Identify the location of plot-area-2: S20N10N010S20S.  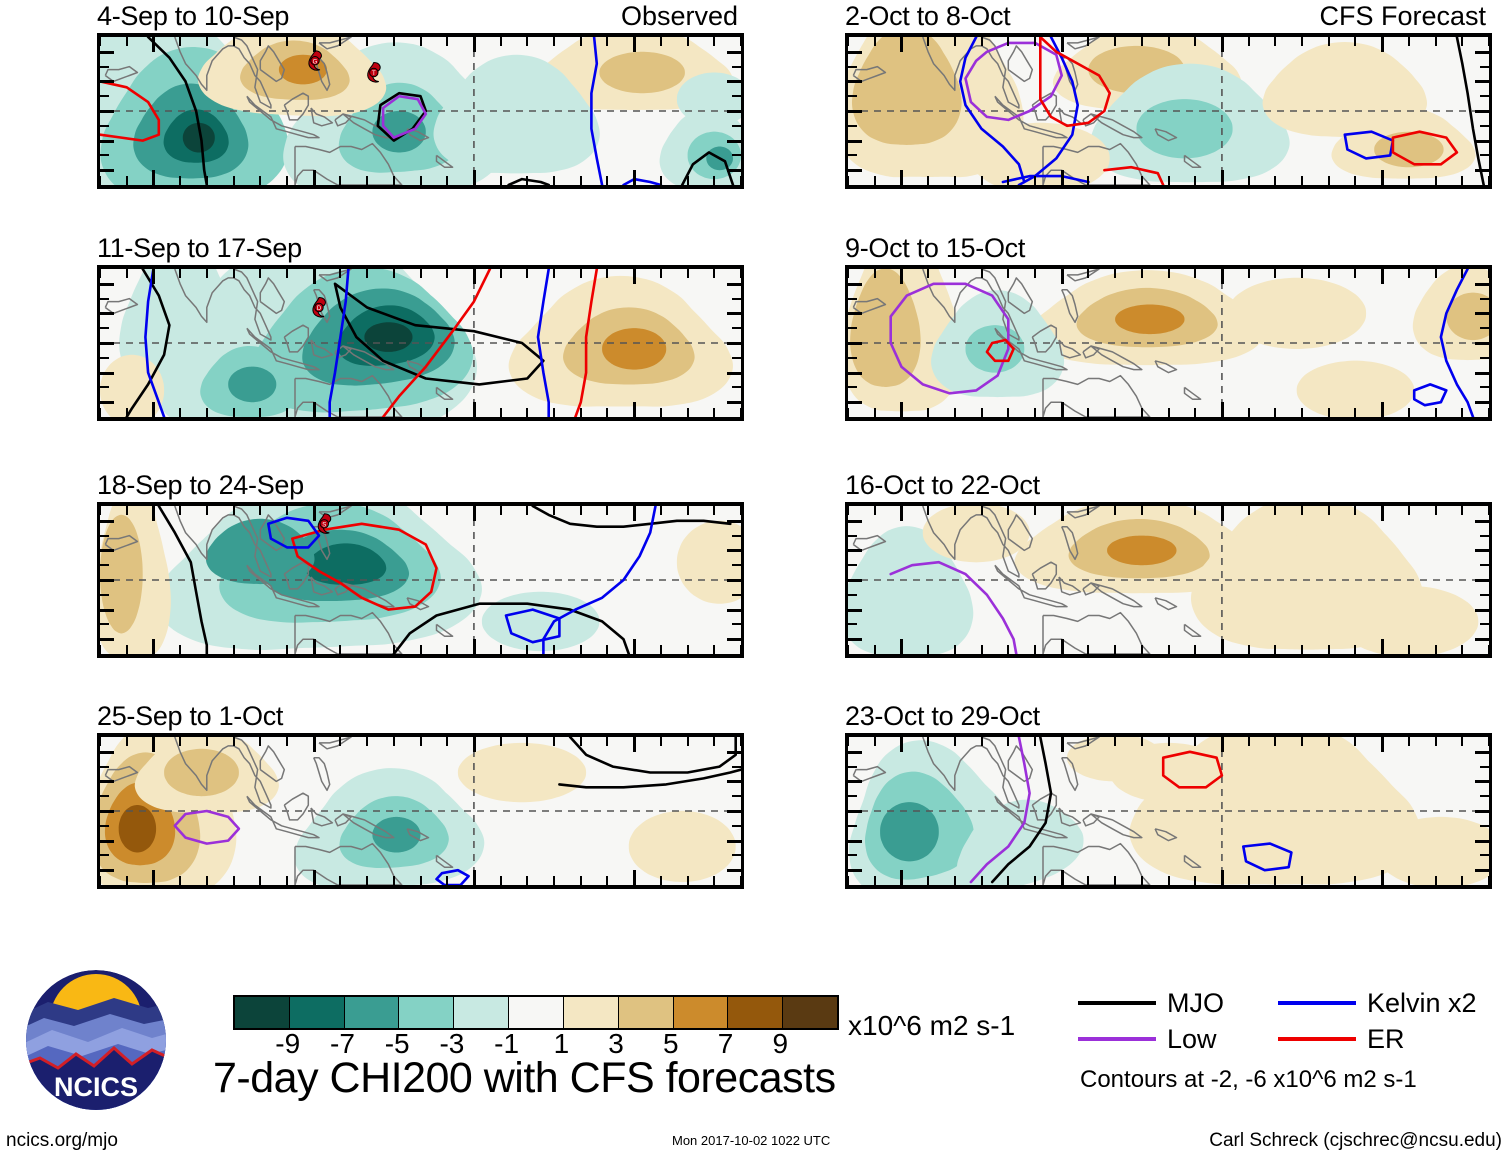
(420, 580).